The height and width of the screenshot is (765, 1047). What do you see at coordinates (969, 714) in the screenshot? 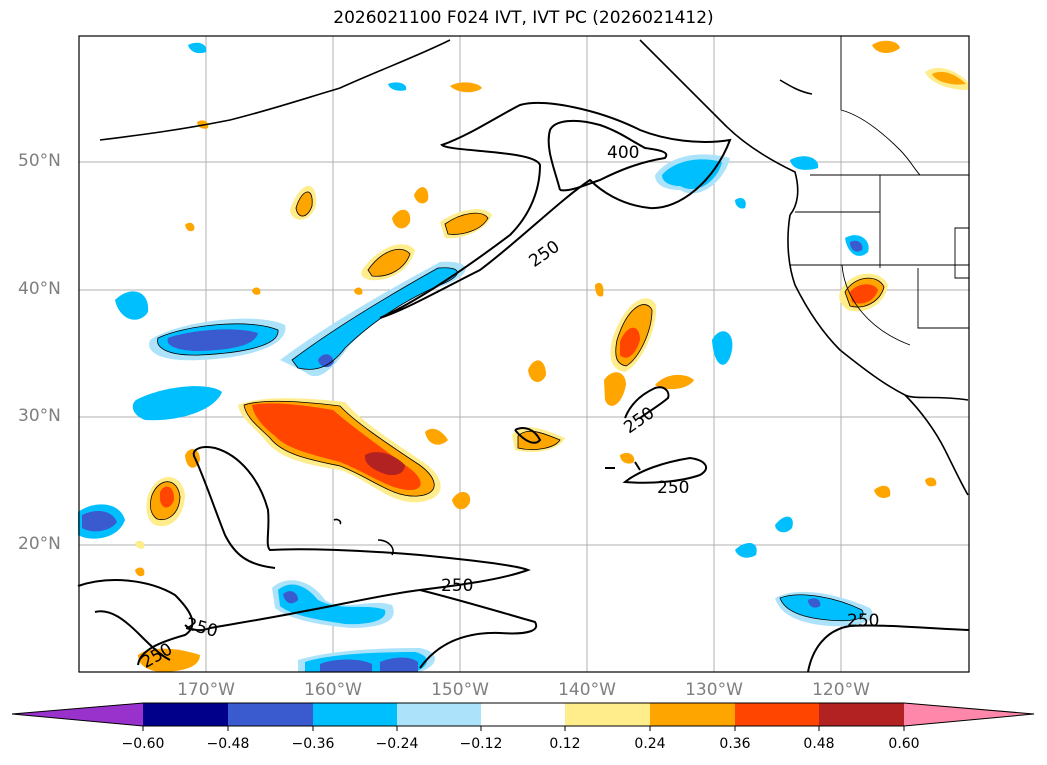
I see `colorbar-extend-high` at bounding box center [969, 714].